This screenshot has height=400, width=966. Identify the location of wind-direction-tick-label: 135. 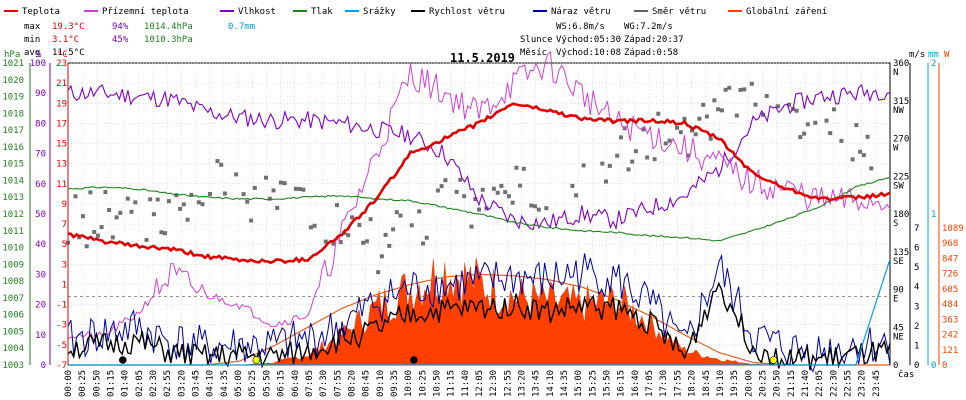
(901, 253).